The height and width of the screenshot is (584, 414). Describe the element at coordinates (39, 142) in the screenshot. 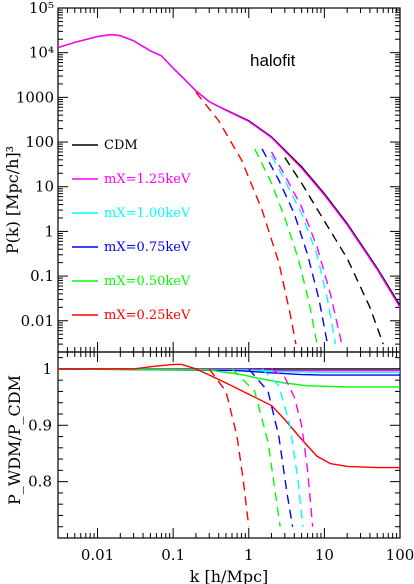

I see `y-tick-label: 100` at that location.